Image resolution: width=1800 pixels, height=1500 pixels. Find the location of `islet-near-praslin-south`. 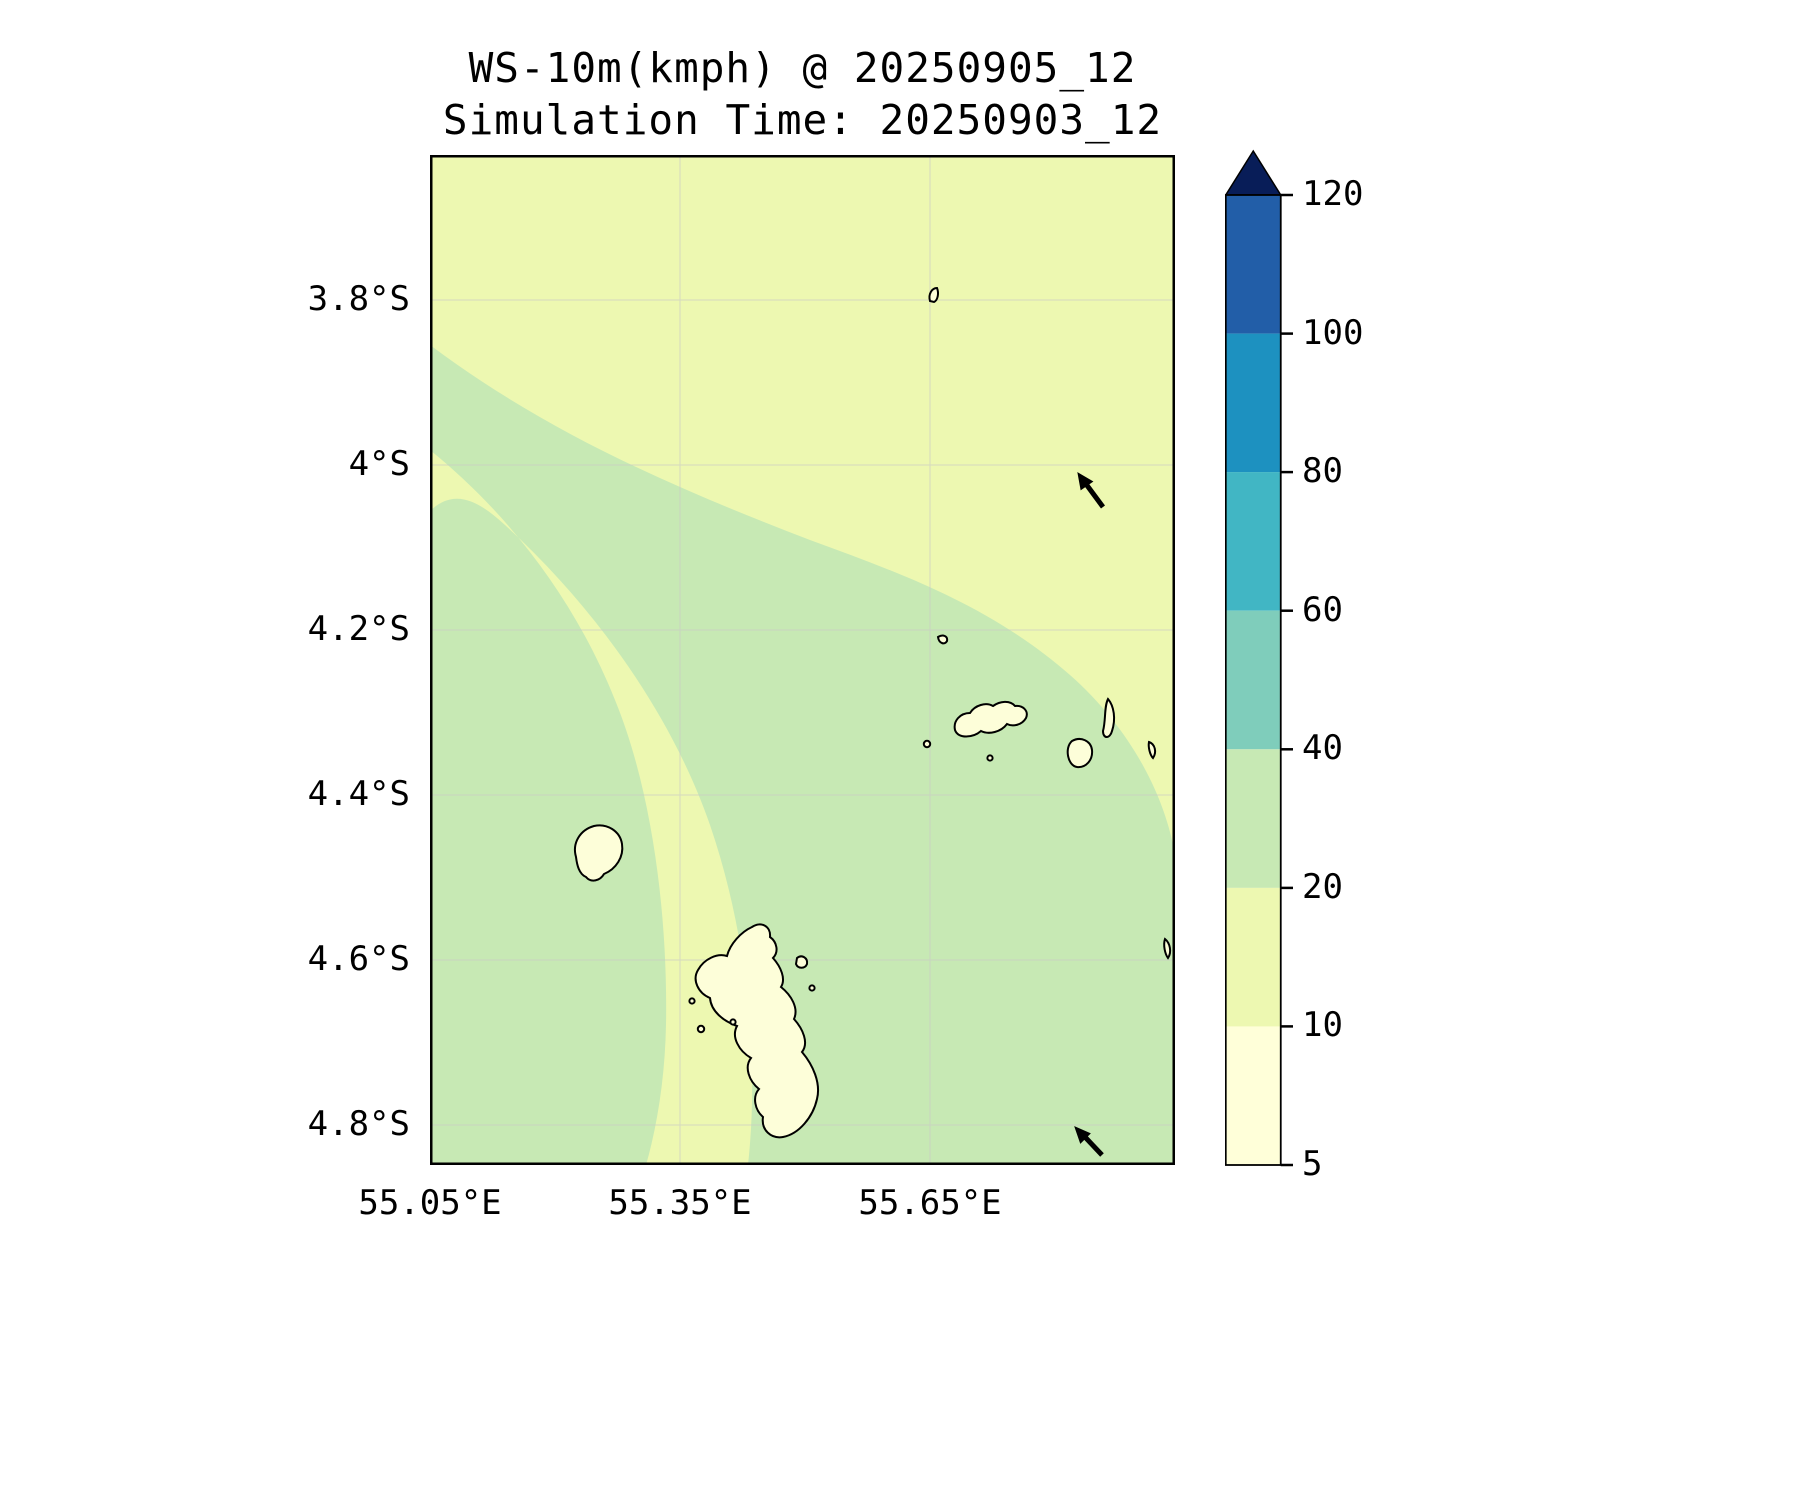

islet-near-praslin-south is located at coordinates (990, 758).